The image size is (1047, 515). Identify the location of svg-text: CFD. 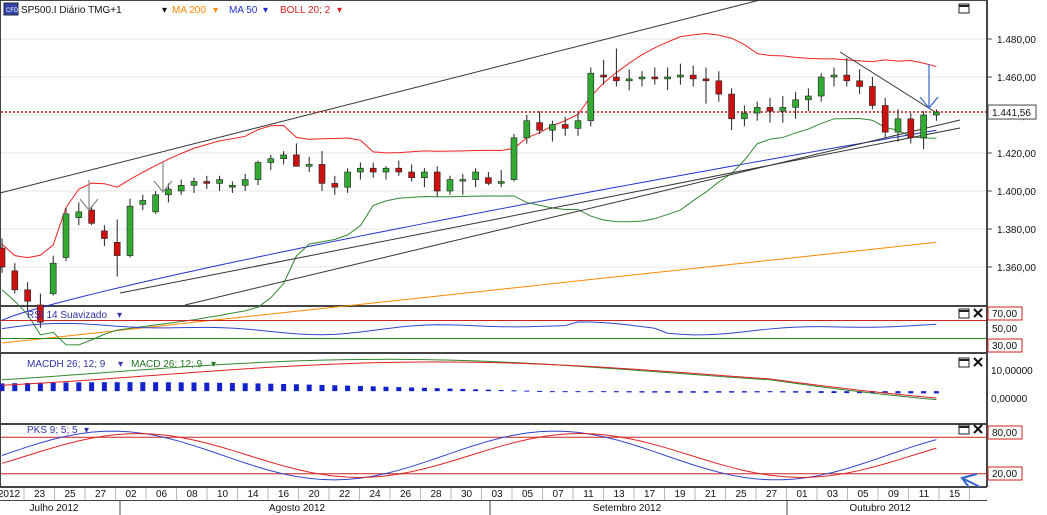
(12, 11).